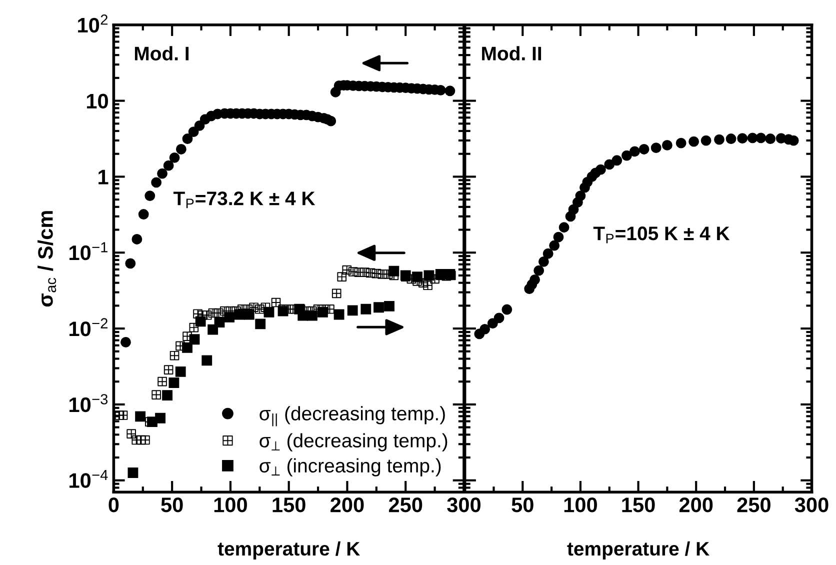 This screenshot has height=565, width=836. Describe the element at coordinates (350, 467) in the screenshot. I see `legend-label: σ$_{⊥}$ (increasing temp.)` at that location.